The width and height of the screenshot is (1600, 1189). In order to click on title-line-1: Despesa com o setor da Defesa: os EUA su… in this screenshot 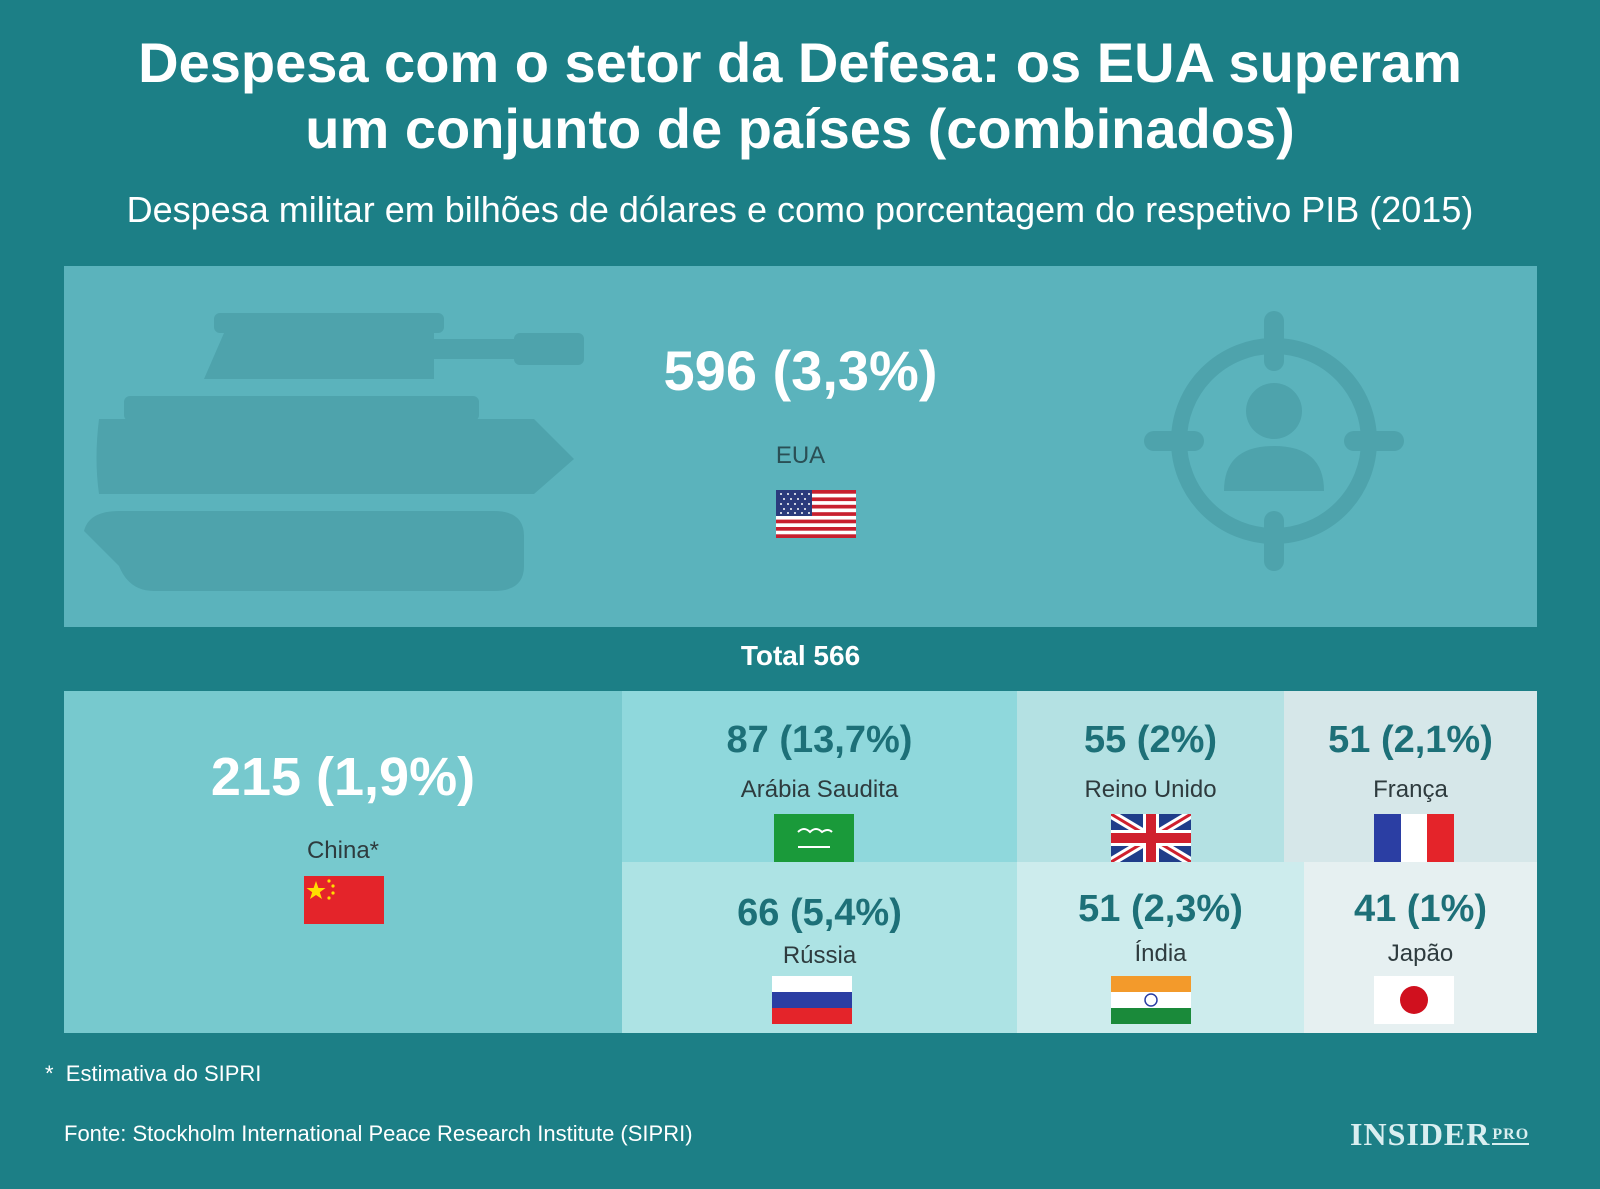, I will do `click(800, 62)`.